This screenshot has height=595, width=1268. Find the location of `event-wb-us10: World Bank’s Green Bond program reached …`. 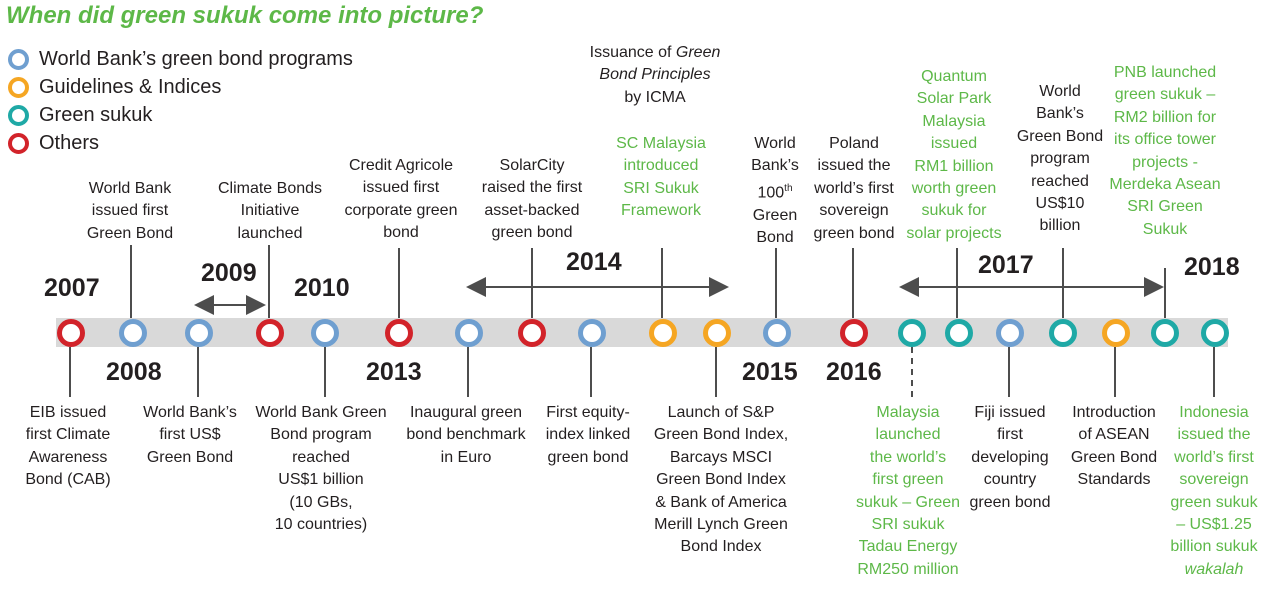

event-wb-us10: World Bank’s Green Bond program reached … is located at coordinates (1060, 159).